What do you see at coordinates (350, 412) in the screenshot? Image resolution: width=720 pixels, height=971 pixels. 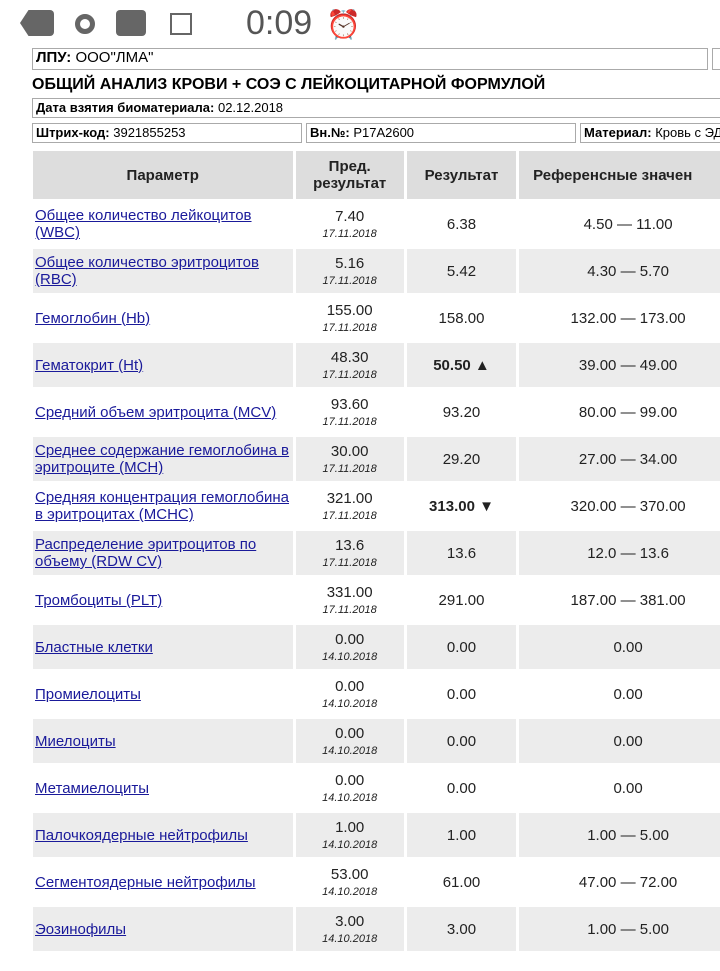 I see `previous-cell: 93.60 17.11.2018` at bounding box center [350, 412].